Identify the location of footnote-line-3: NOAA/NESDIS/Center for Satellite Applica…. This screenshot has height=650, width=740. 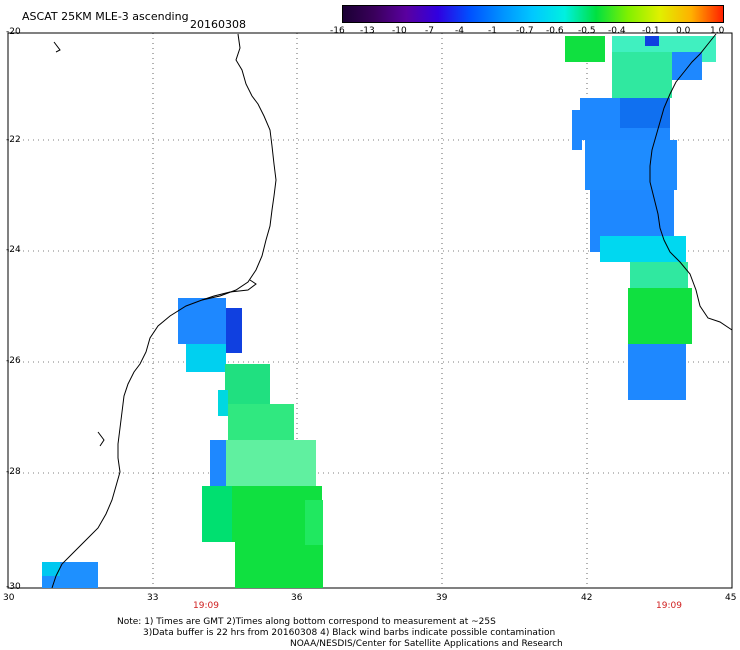
(426, 644).